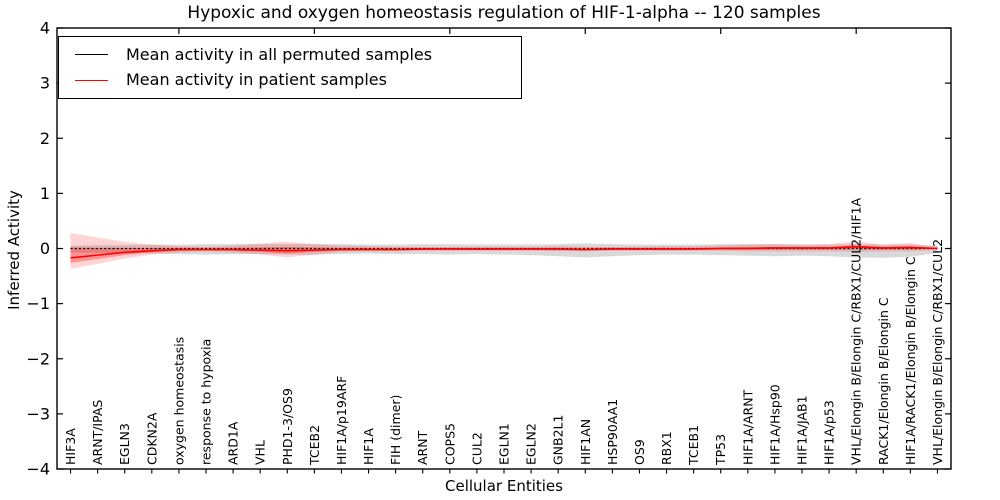 The height and width of the screenshot is (500, 1000). What do you see at coordinates (279, 54) in the screenshot?
I see `legend-label-permuted: Mean activity in all permuted samples` at bounding box center [279, 54].